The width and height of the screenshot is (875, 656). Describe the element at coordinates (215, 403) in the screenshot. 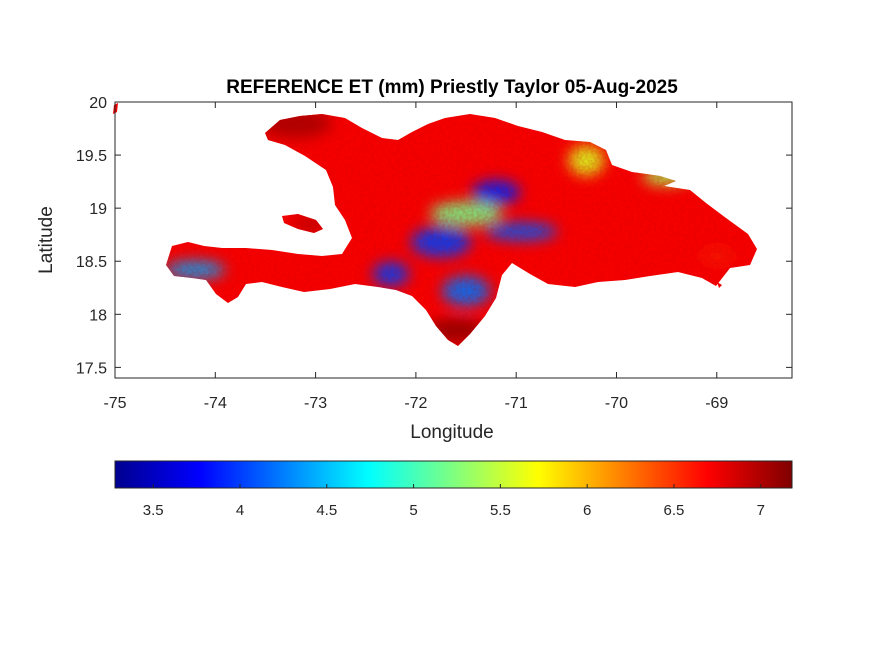

I see `x-tick-label: -74` at that location.